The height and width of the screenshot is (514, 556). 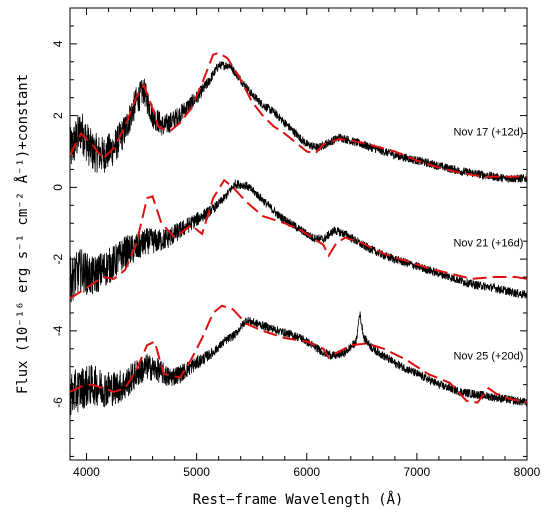 What do you see at coordinates (58, 330) in the screenshot?
I see `y-tick-label: -4` at bounding box center [58, 330].